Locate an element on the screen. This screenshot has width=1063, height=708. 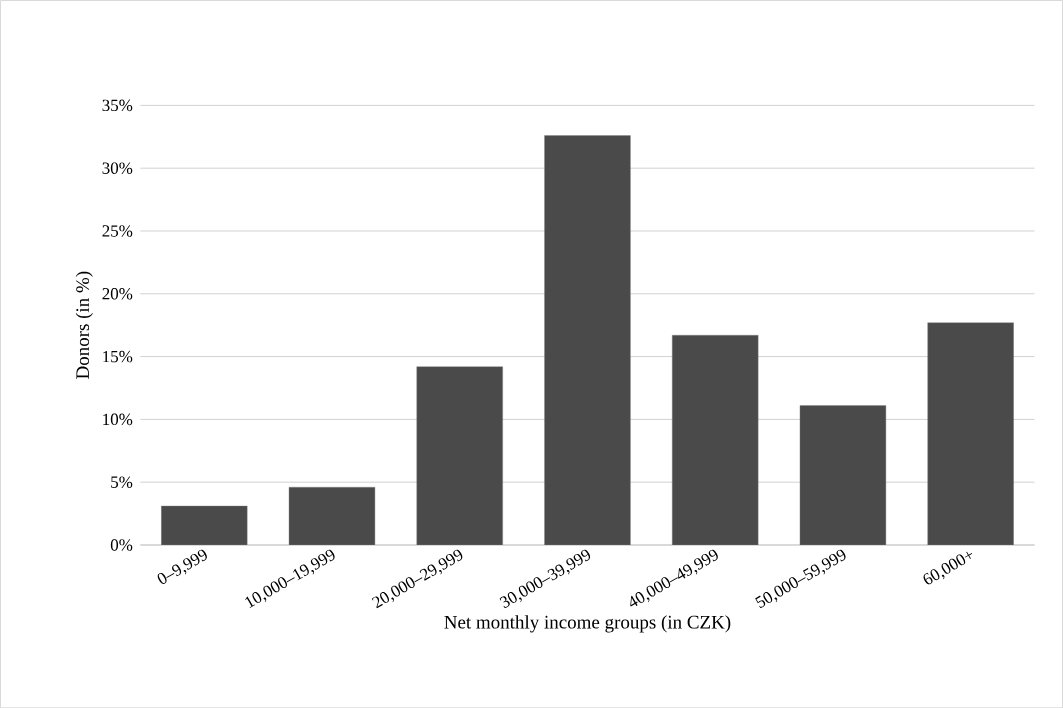
y-tick-label: 30% is located at coordinates (117, 168).